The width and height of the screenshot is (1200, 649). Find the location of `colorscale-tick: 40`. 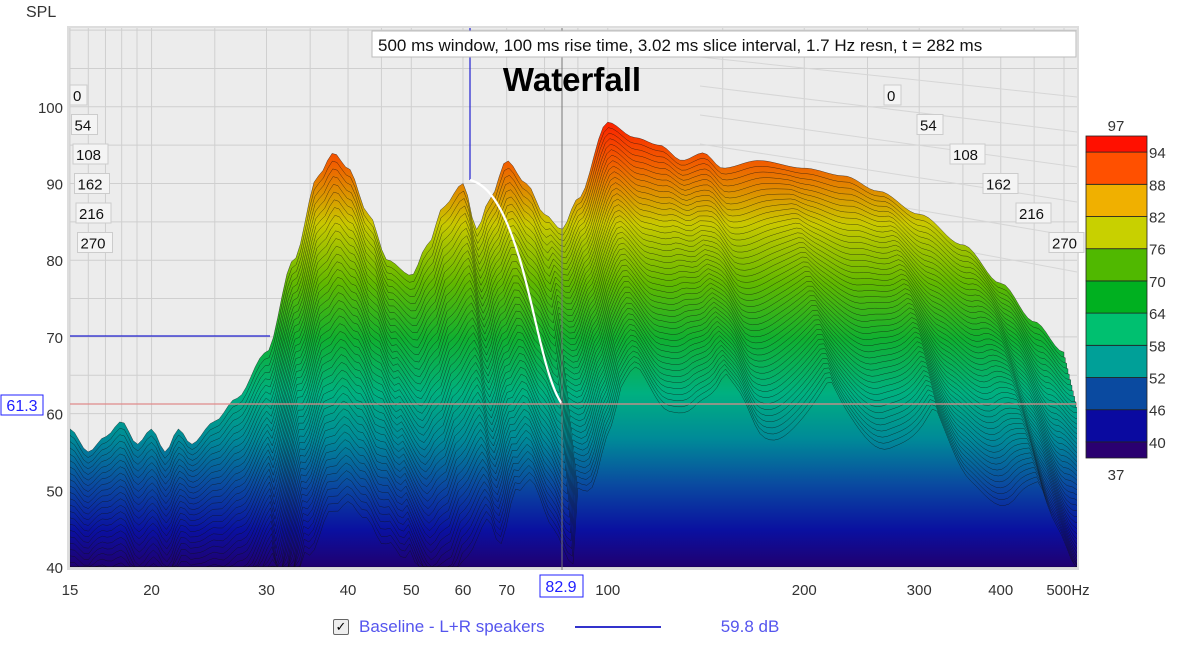

colorscale-tick: 40 is located at coordinates (1157, 443).